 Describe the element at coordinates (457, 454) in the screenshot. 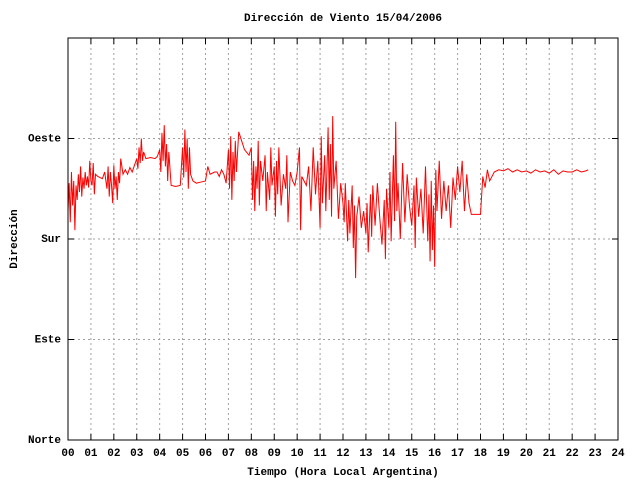

I see `x-tick-label: 17` at that location.